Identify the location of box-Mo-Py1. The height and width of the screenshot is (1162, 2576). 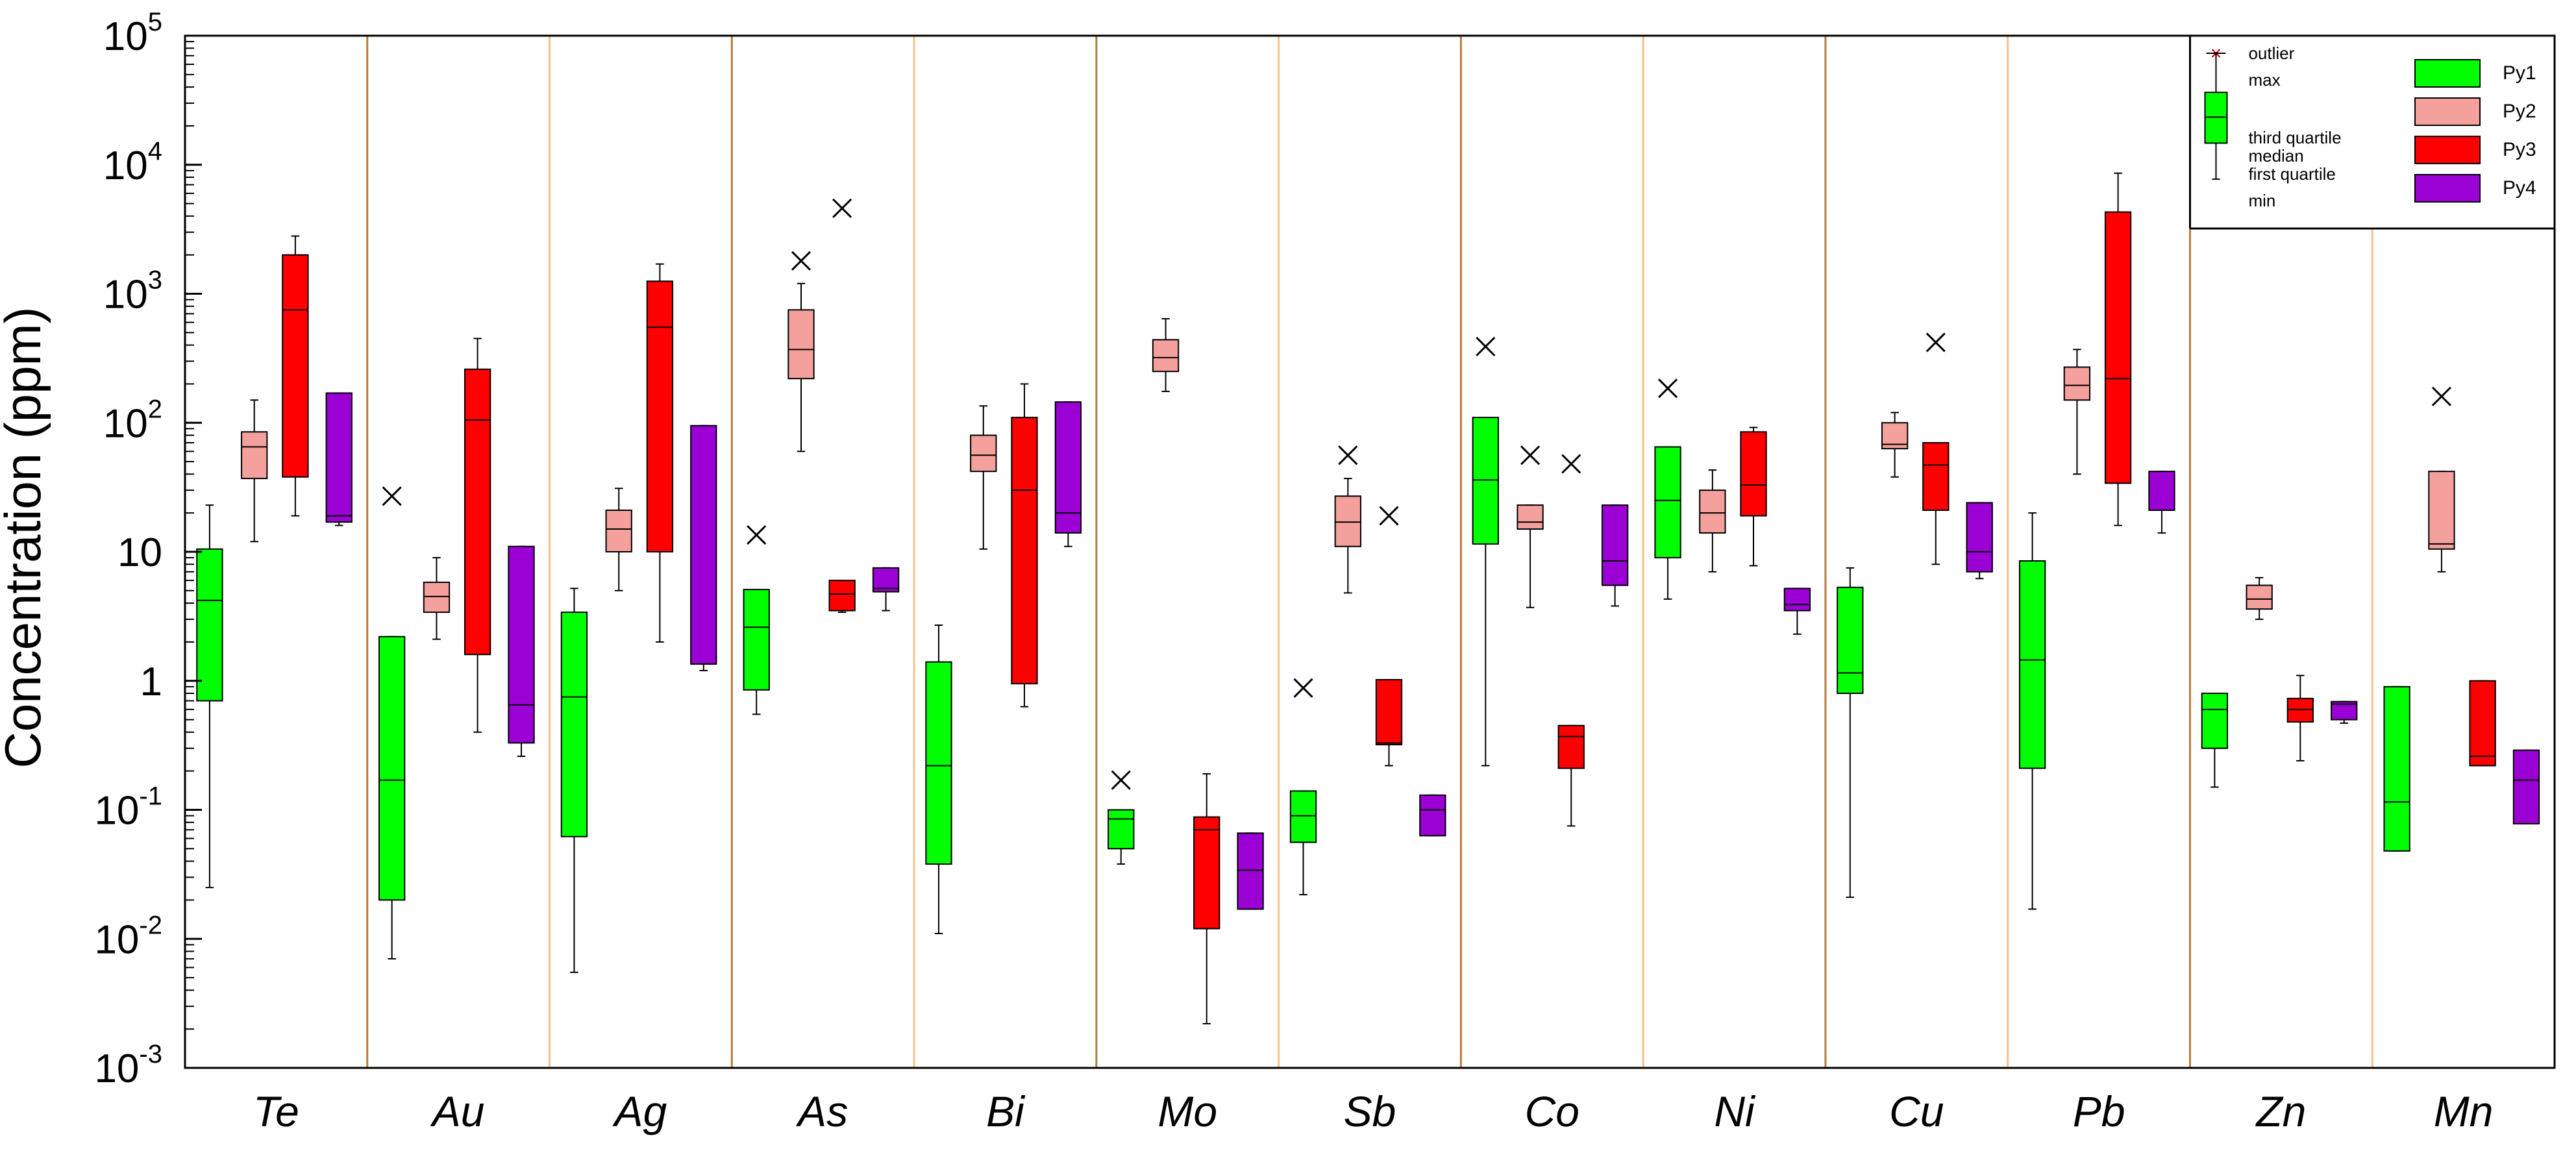
(1121, 817).